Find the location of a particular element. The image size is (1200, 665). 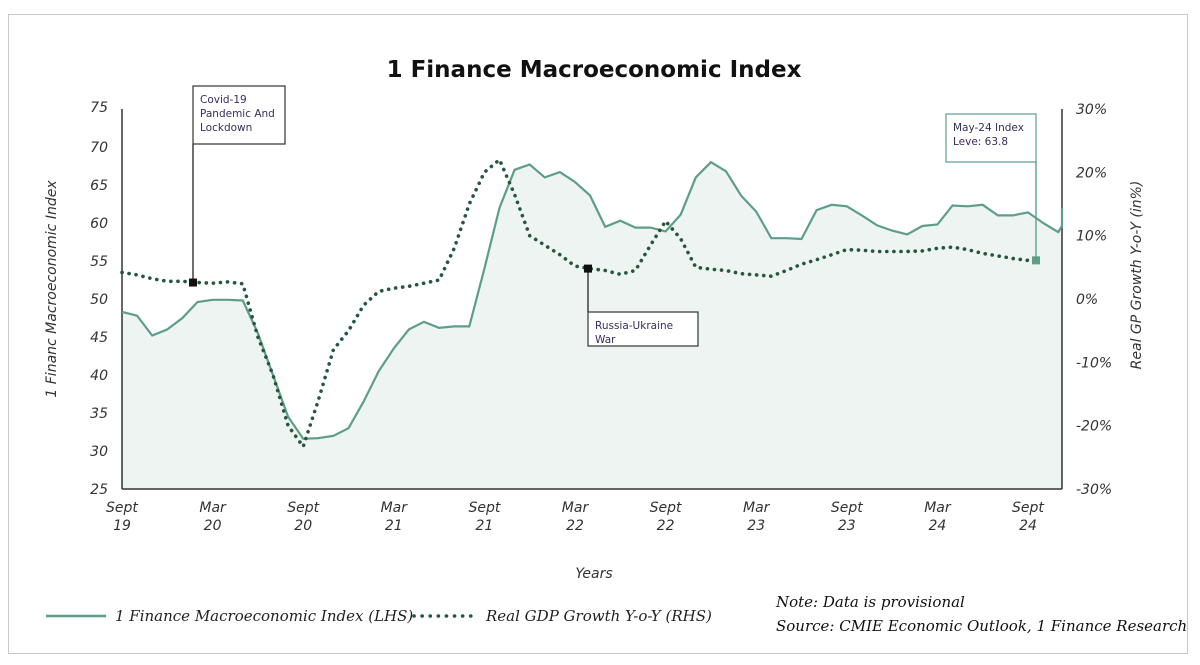

left-tick-label: 50 is located at coordinates (99, 300).